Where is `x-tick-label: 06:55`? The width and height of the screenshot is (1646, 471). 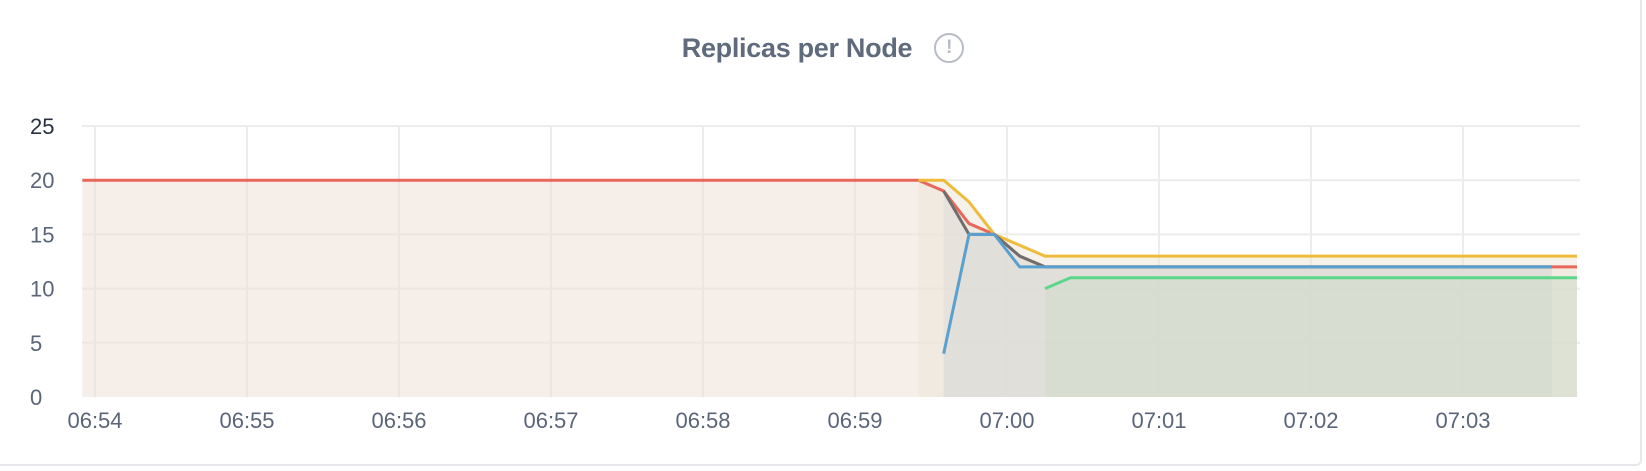
x-tick-label: 06:55 is located at coordinates (246, 420).